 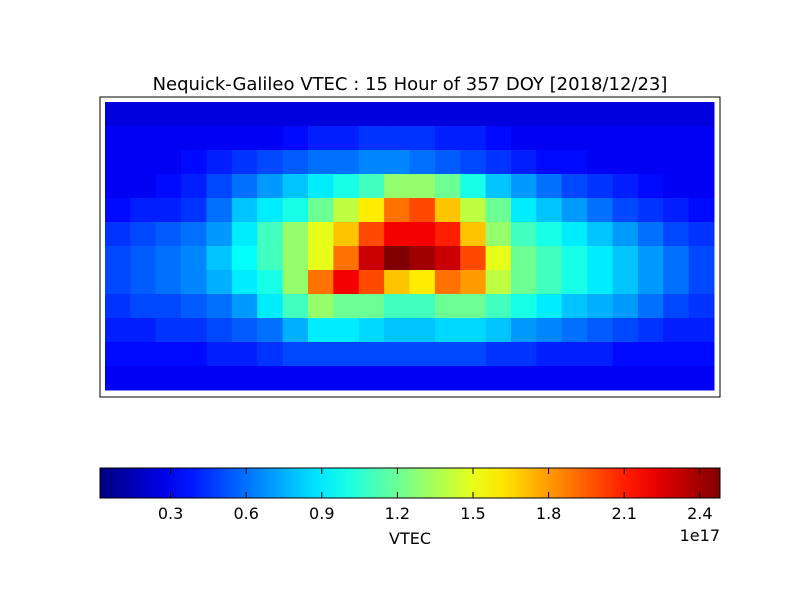 I want to click on colorbar-offset: 1e17, so click(x=700, y=535).